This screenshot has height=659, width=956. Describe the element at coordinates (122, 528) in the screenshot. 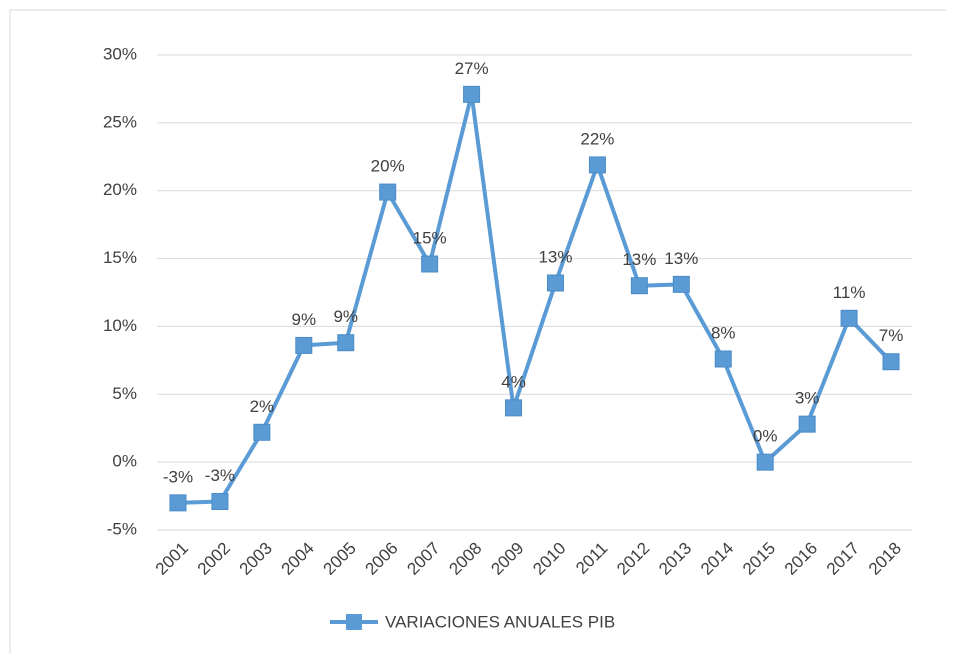

I see `y-tick-label: -5%` at that location.